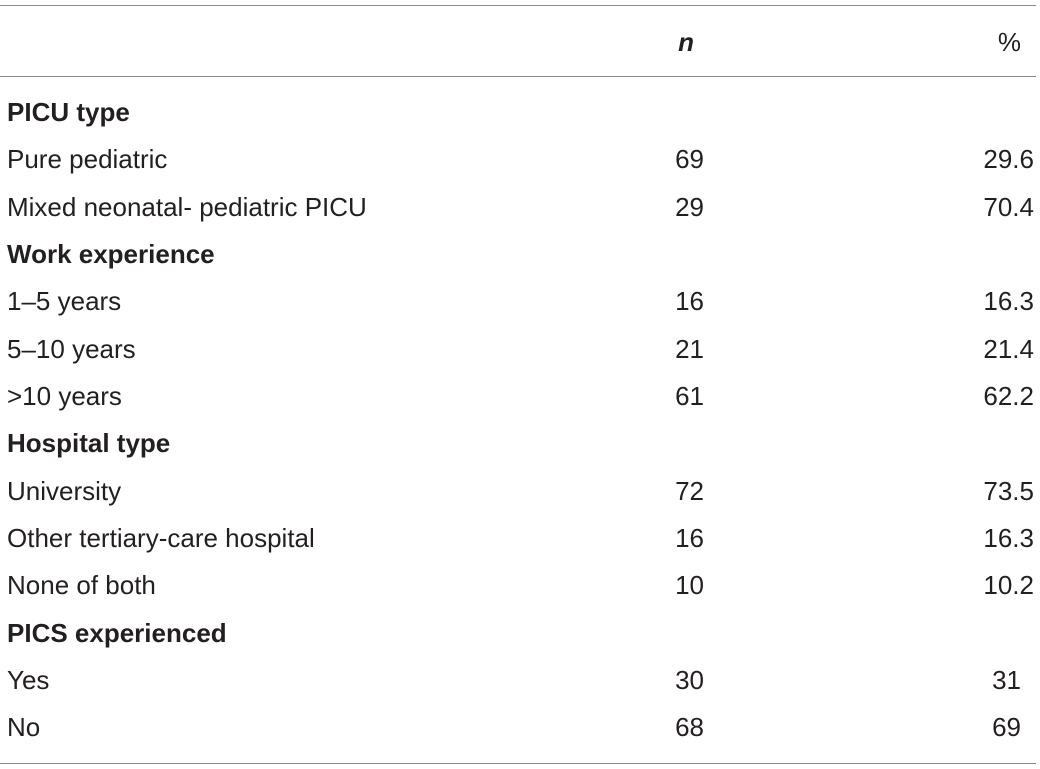  I want to click on row-label: Mixed neonatal- pediatric PICU, so click(187, 207).